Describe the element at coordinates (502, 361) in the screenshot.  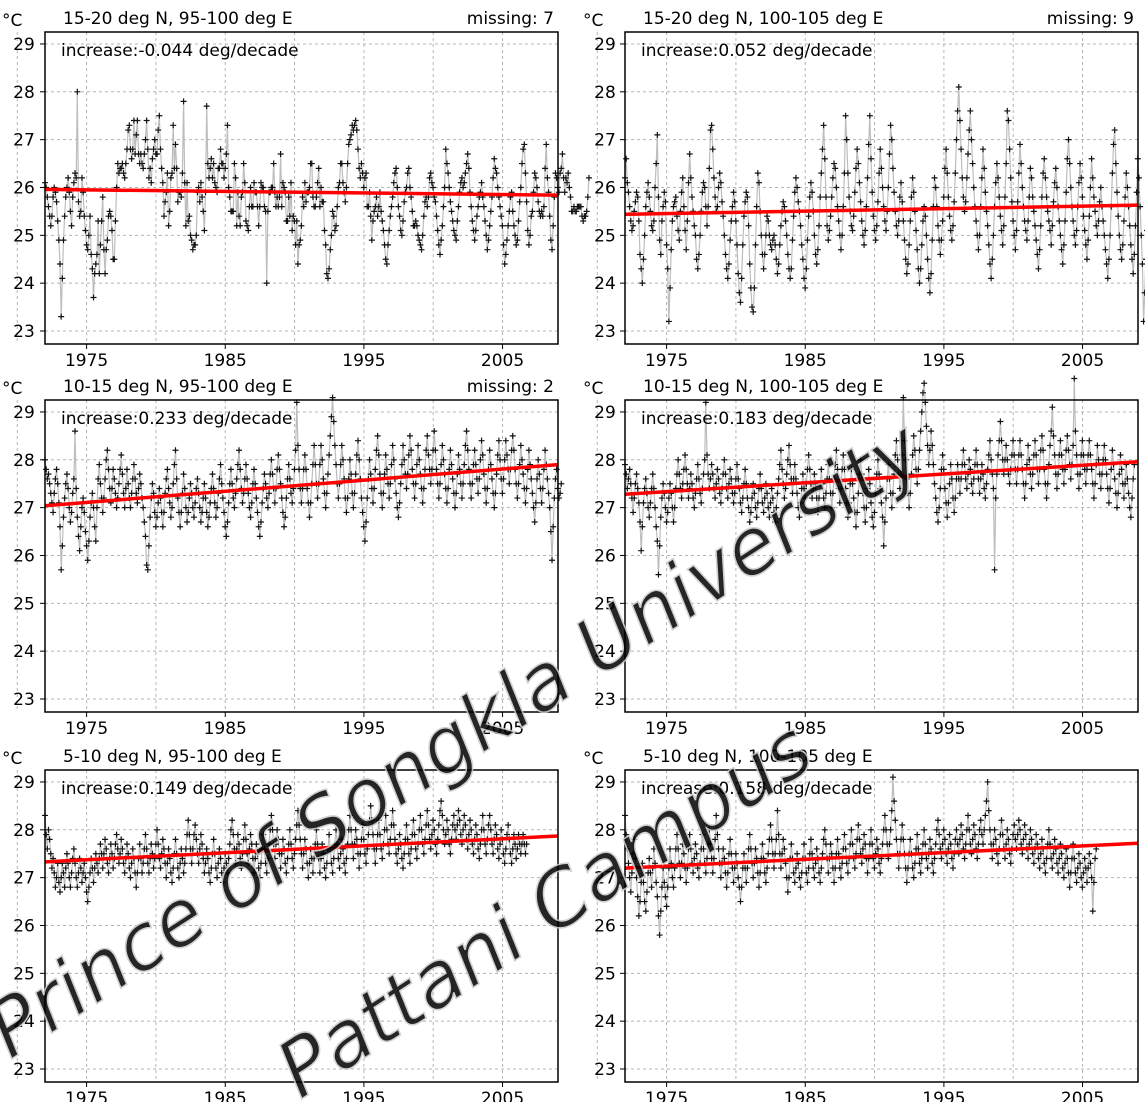
I see `x-tick-label: 2005` at that location.